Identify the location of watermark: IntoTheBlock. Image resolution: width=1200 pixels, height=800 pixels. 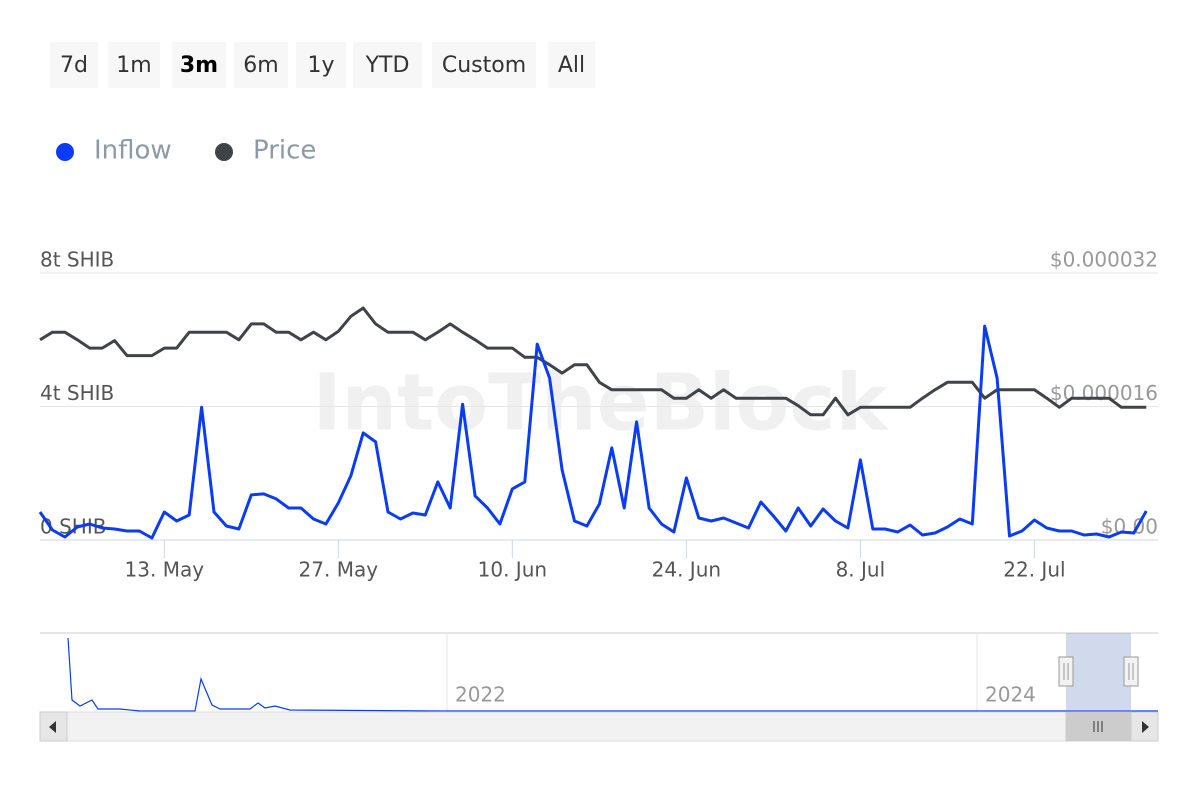
(601, 403).